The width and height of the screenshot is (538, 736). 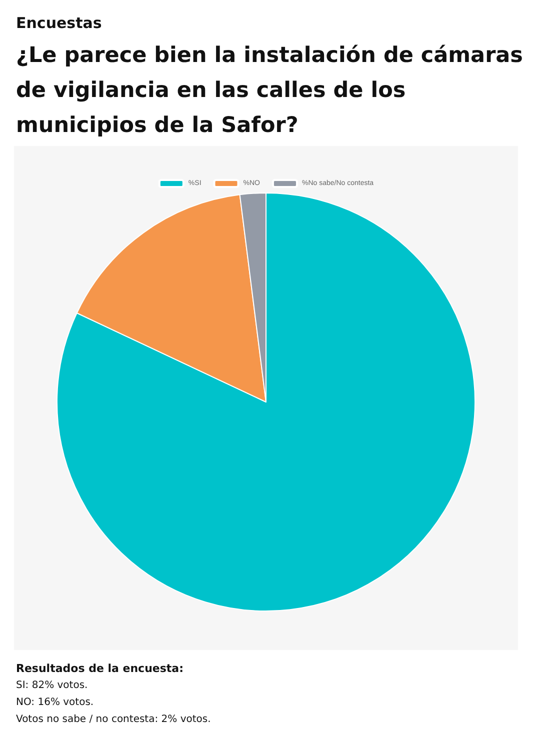 What do you see at coordinates (59, 23) in the screenshot?
I see `chart-subtitle: Encuestas` at bounding box center [59, 23].